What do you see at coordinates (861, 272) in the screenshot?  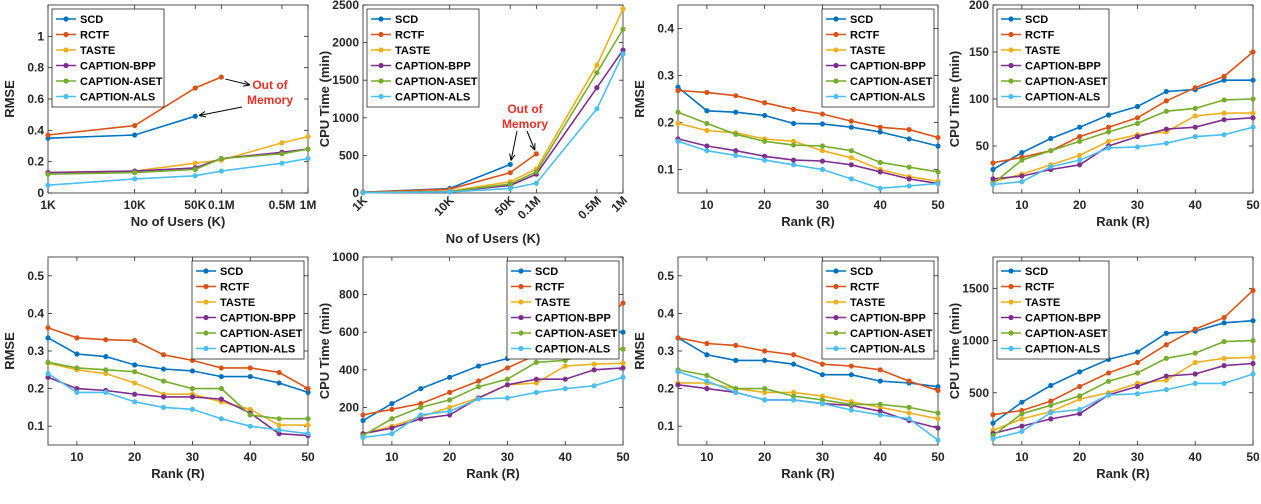 I see `legend-label: SCD` at bounding box center [861, 272].